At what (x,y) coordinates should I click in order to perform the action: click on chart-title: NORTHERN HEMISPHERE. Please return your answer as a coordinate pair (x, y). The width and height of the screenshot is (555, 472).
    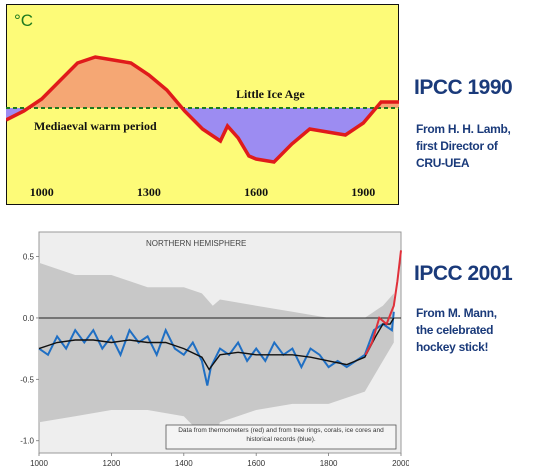
    Looking at the image, I should click on (196, 243).